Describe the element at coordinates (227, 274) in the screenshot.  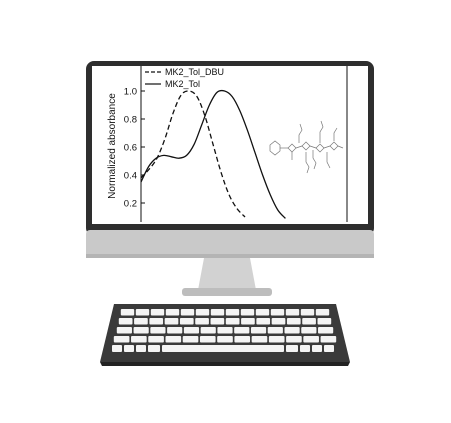
I see `monitor-stand` at that location.